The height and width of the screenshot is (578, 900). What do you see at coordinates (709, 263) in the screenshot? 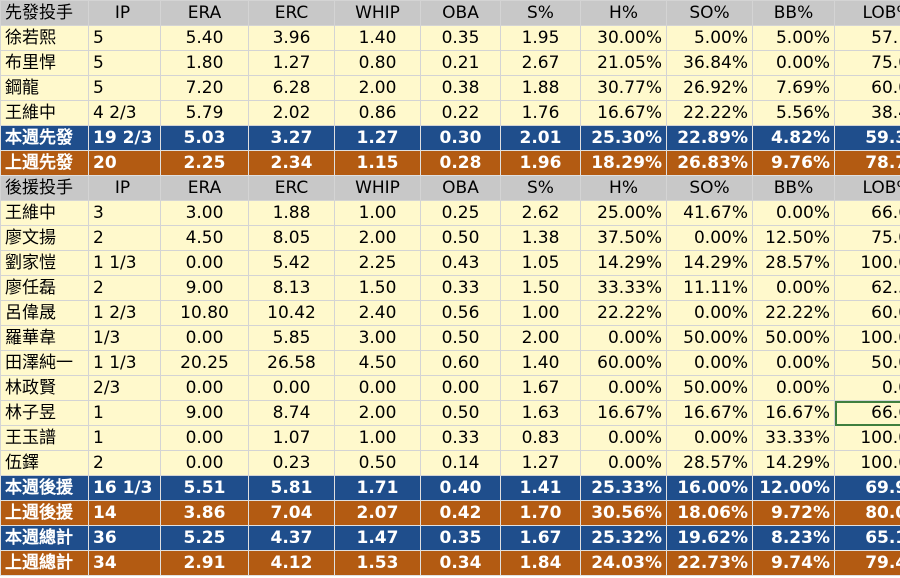
I see `so-cell: 14.29%` at bounding box center [709, 263].